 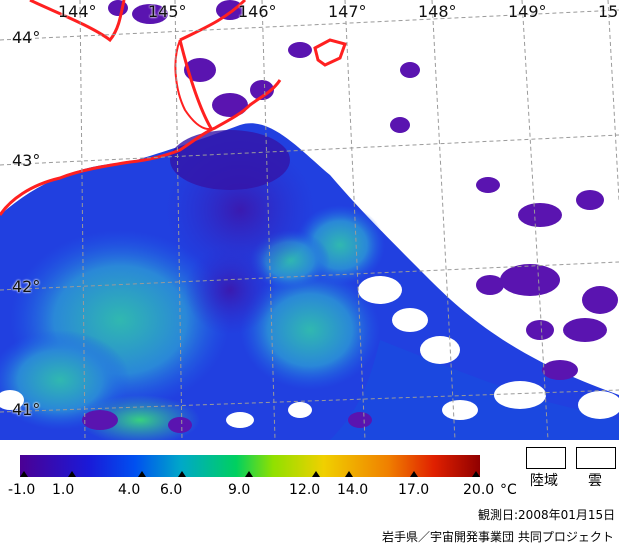 I want to click on kunashiri-coastline, so click(x=195, y=84).